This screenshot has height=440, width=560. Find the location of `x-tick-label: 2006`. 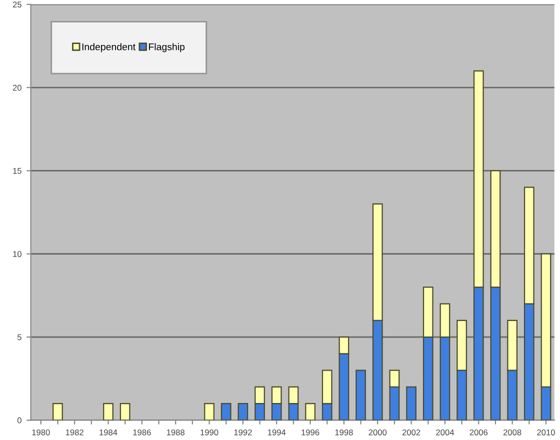

x-tick-label: 2006 is located at coordinates (479, 432).